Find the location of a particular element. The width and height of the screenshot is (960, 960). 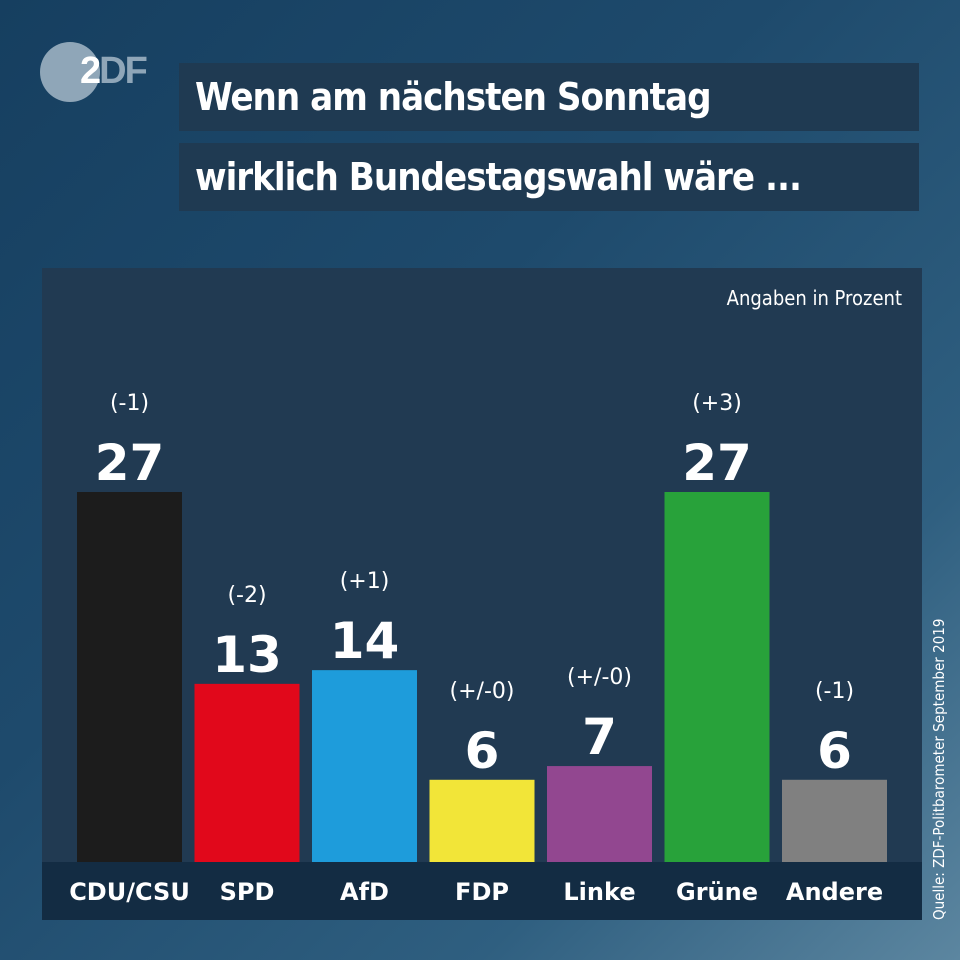

category-label: Grüne is located at coordinates (717, 892).